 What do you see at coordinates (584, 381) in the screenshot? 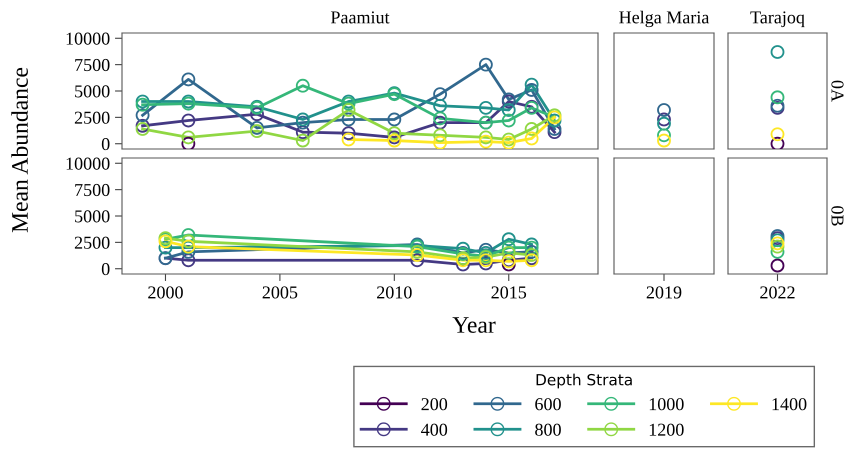
I see `legend-title: Depth Strata` at bounding box center [584, 381].